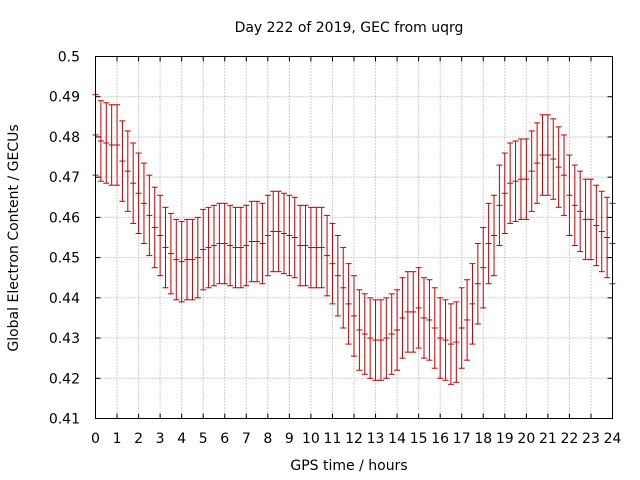 This screenshot has width=640, height=480. What do you see at coordinates (462, 439) in the screenshot?
I see `x-tick-label: 17` at bounding box center [462, 439].